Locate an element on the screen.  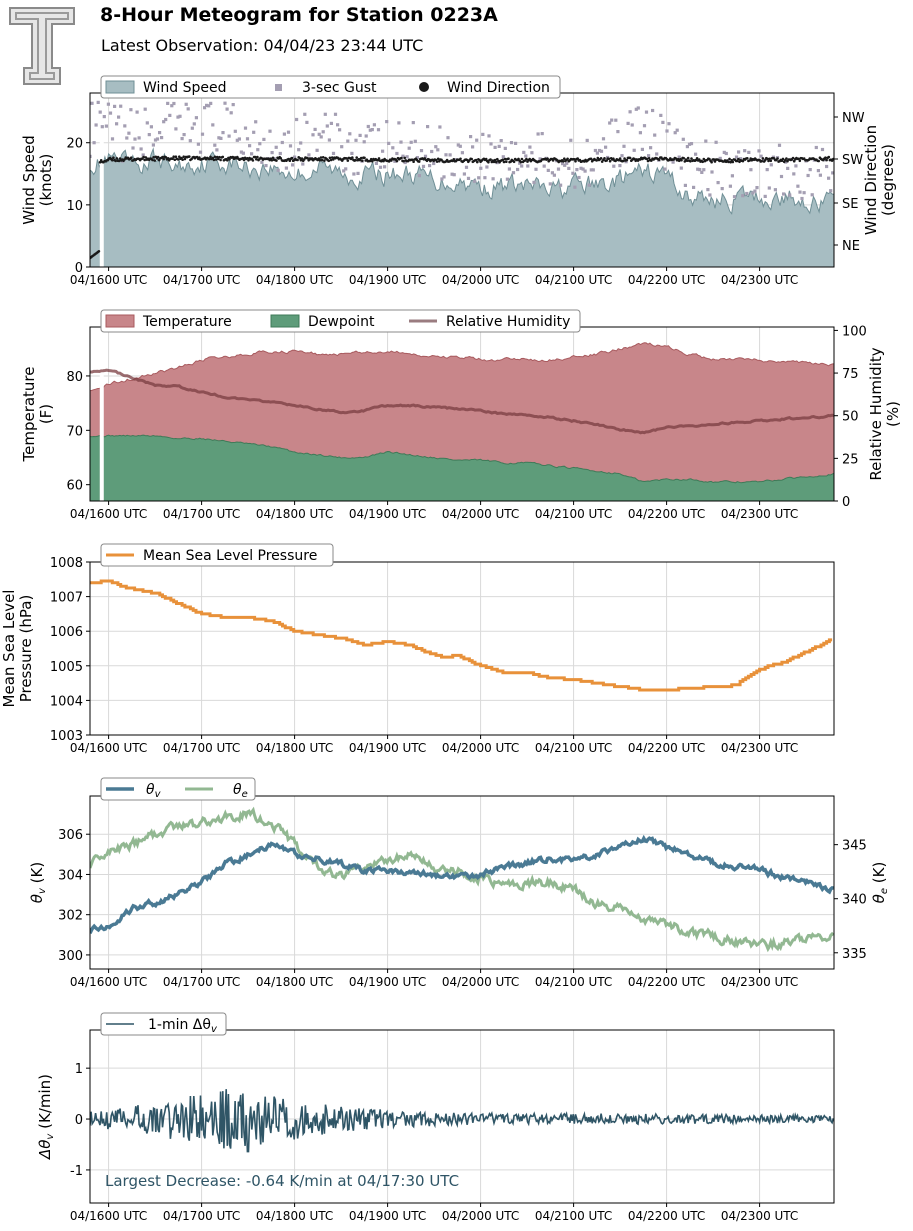
wind-xtick-label: 04/1700 UTC is located at coordinates (201, 280).